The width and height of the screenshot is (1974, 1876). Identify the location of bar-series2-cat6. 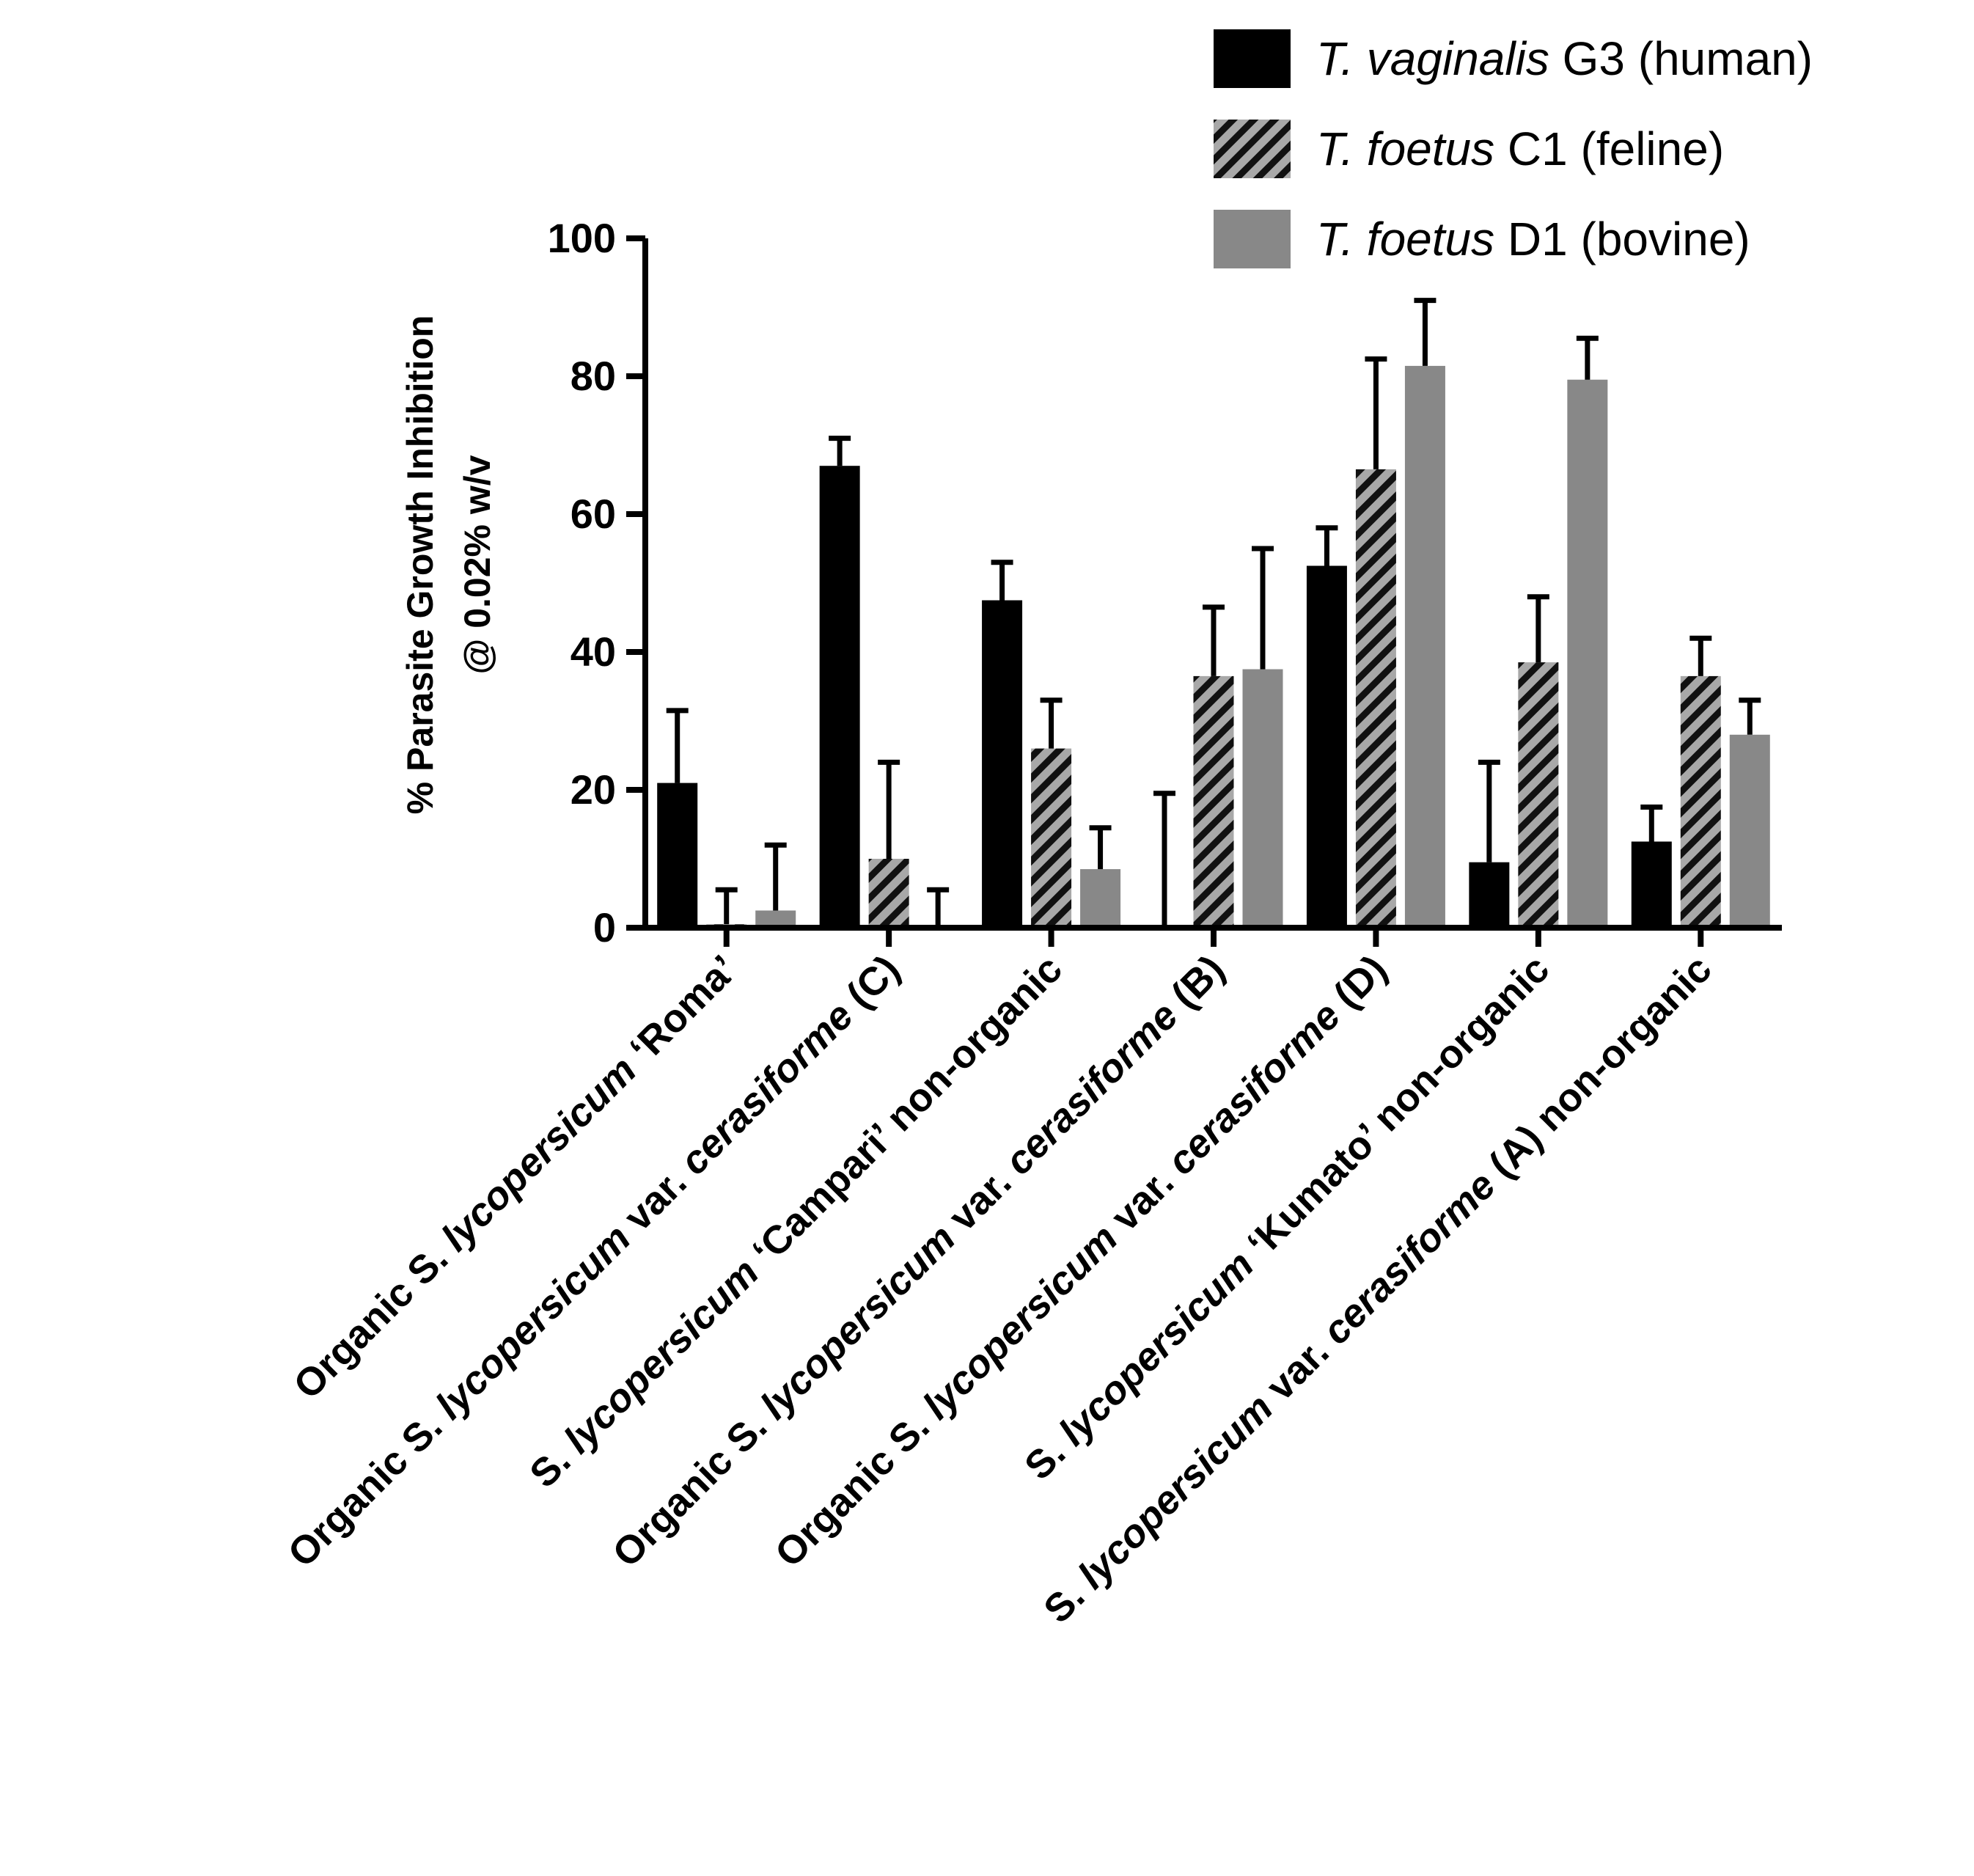
(1538, 795).